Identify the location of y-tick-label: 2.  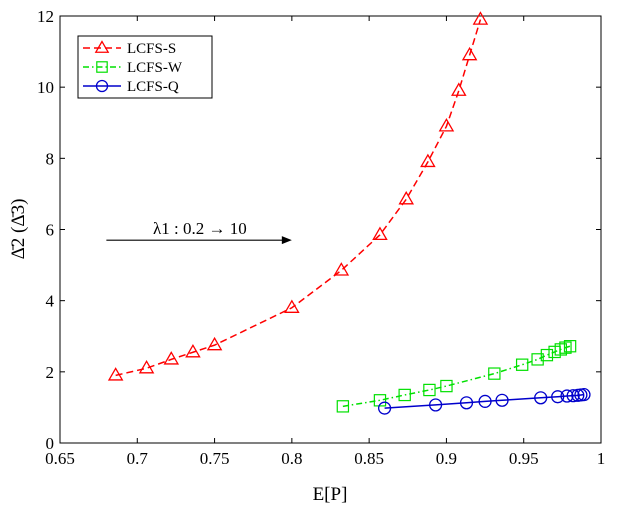
(50, 372).